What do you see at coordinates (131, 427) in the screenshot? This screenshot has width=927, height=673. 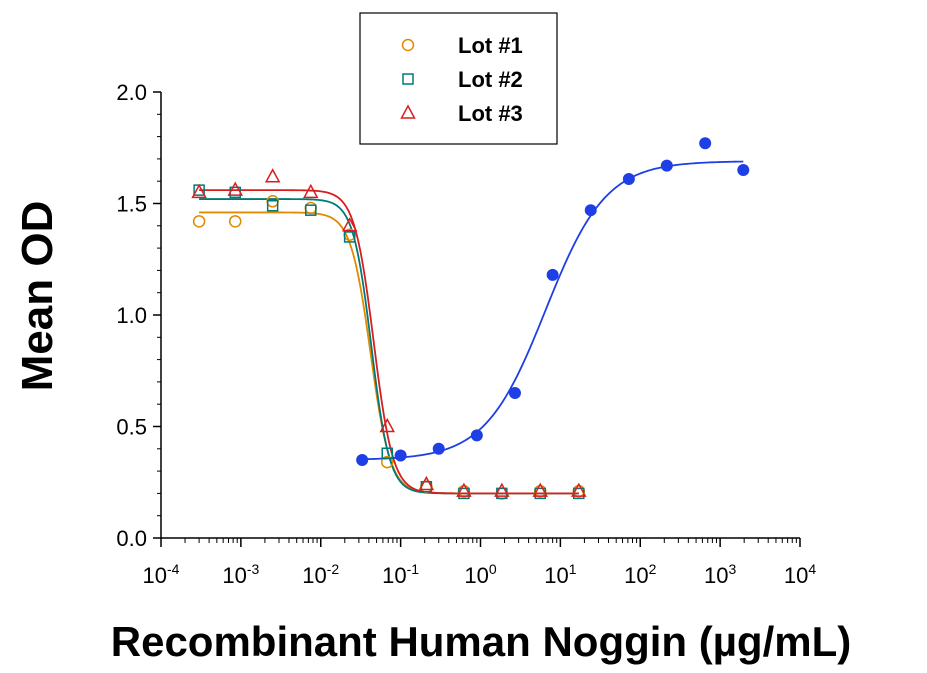 I see `y-tick-label: 0.5` at bounding box center [131, 427].